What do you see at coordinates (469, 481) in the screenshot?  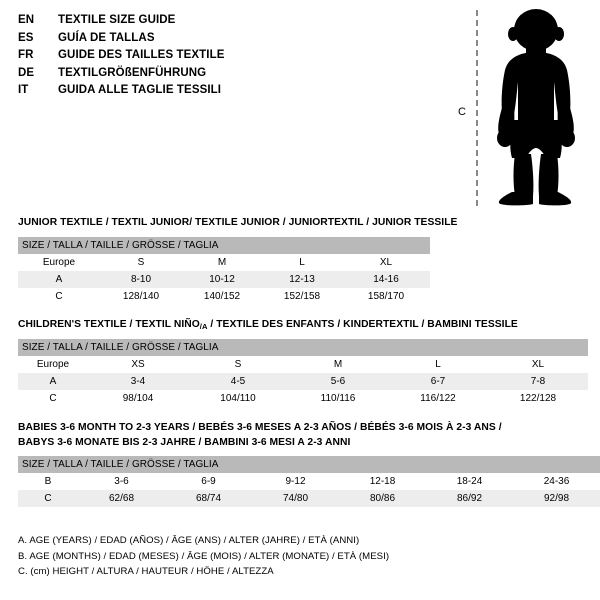 I see `table-cell: 18-24` at bounding box center [469, 481].